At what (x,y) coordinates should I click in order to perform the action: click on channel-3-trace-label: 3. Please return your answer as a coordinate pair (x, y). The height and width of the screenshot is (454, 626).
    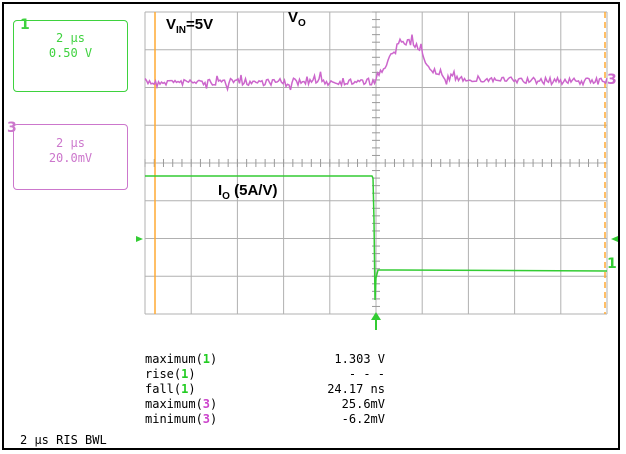
    Looking at the image, I should click on (612, 80).